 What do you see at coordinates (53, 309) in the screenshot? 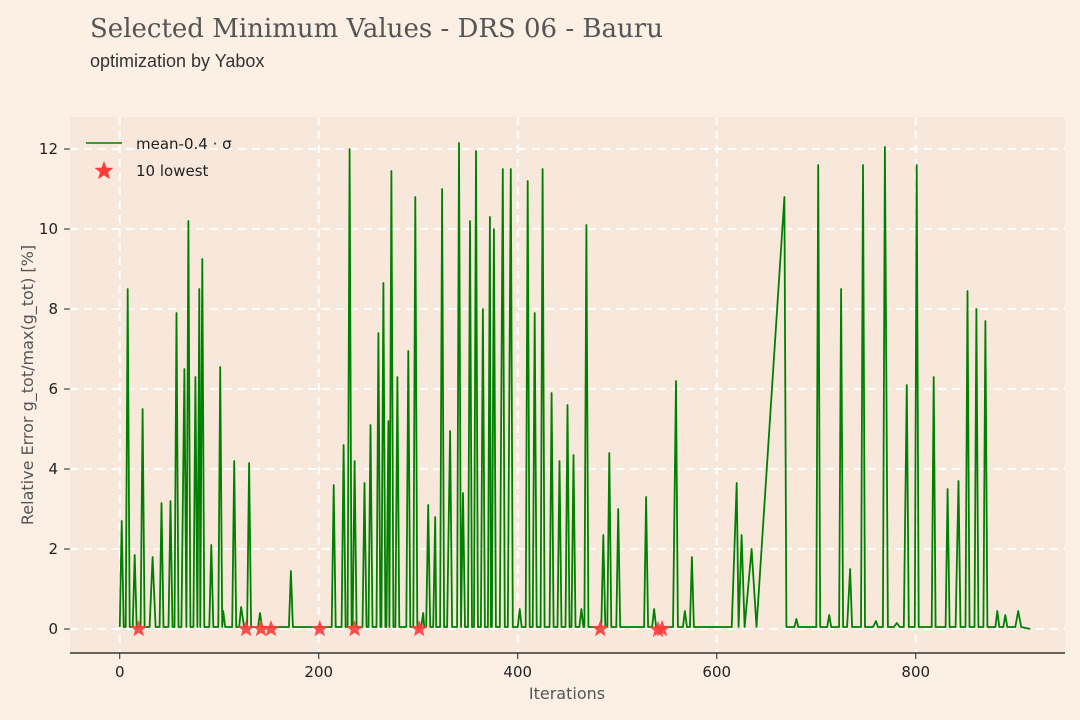
I see `y-tick-label: 8` at bounding box center [53, 309].